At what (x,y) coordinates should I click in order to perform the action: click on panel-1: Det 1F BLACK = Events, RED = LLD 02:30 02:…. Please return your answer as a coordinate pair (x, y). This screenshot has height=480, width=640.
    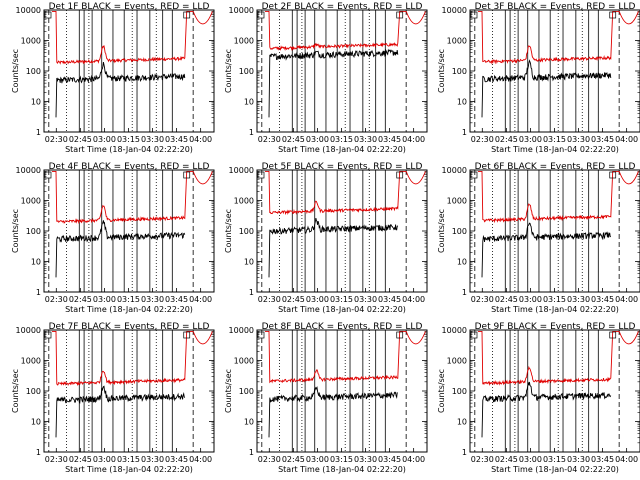
    Looking at the image, I should click on (113, 78).